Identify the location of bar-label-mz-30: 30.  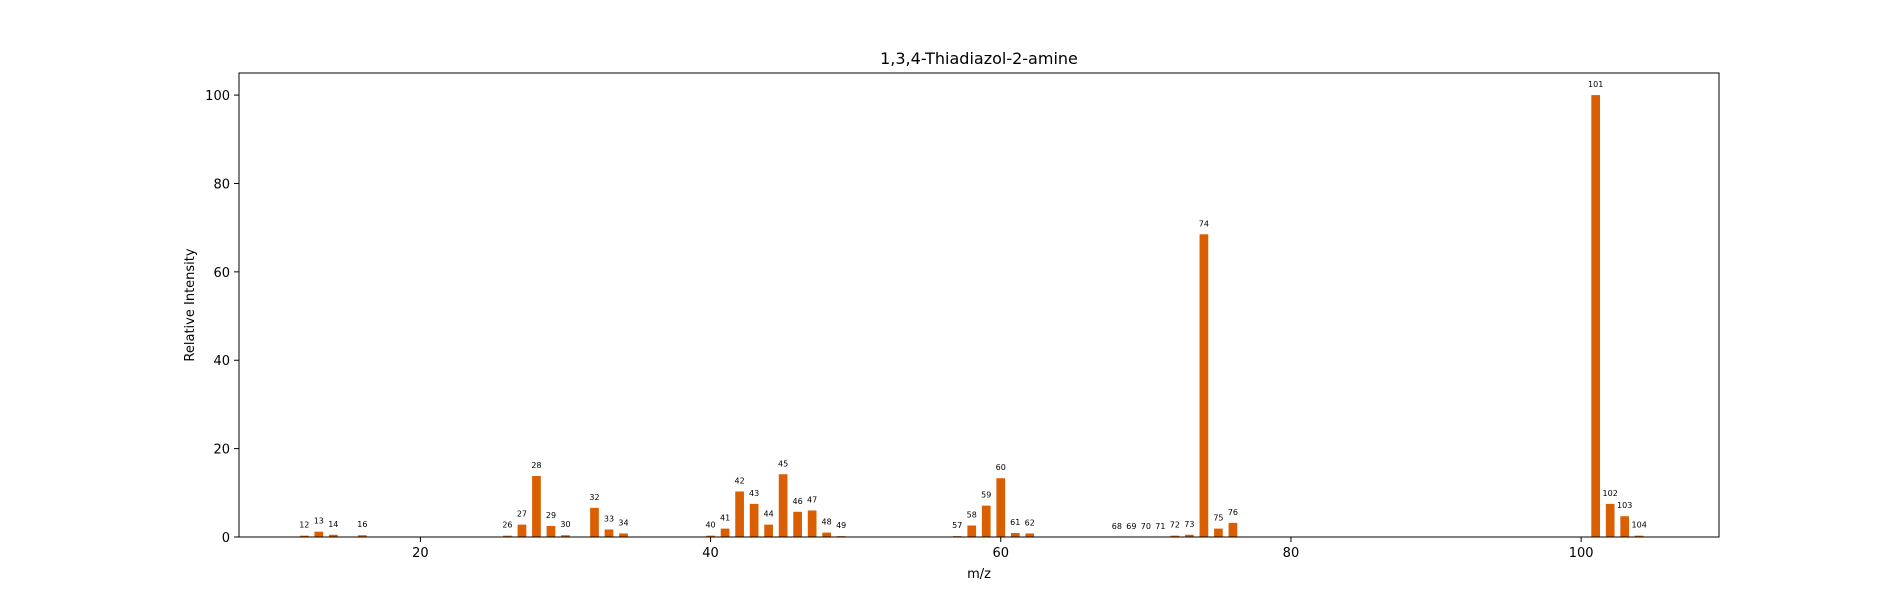
(565, 524).